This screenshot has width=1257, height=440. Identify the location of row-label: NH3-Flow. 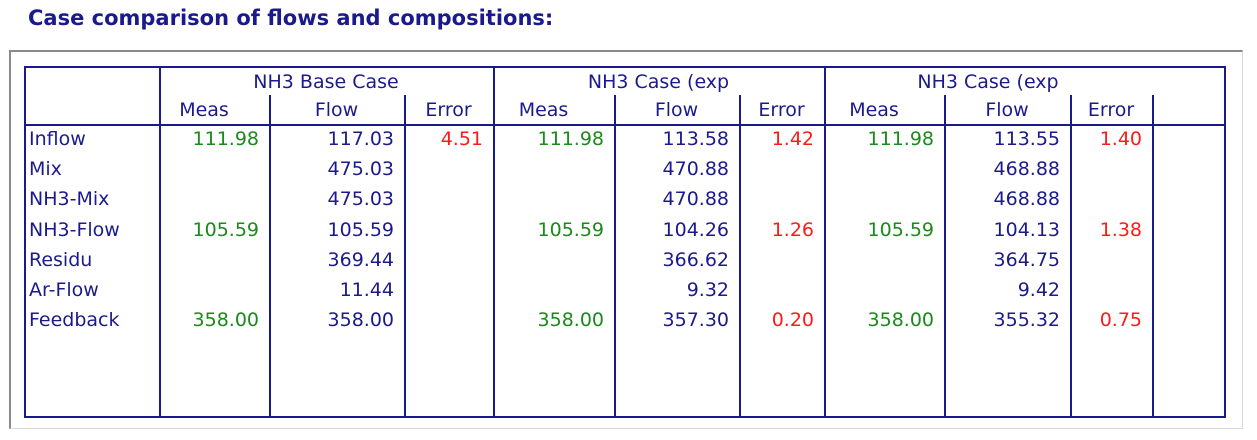
(74, 229).